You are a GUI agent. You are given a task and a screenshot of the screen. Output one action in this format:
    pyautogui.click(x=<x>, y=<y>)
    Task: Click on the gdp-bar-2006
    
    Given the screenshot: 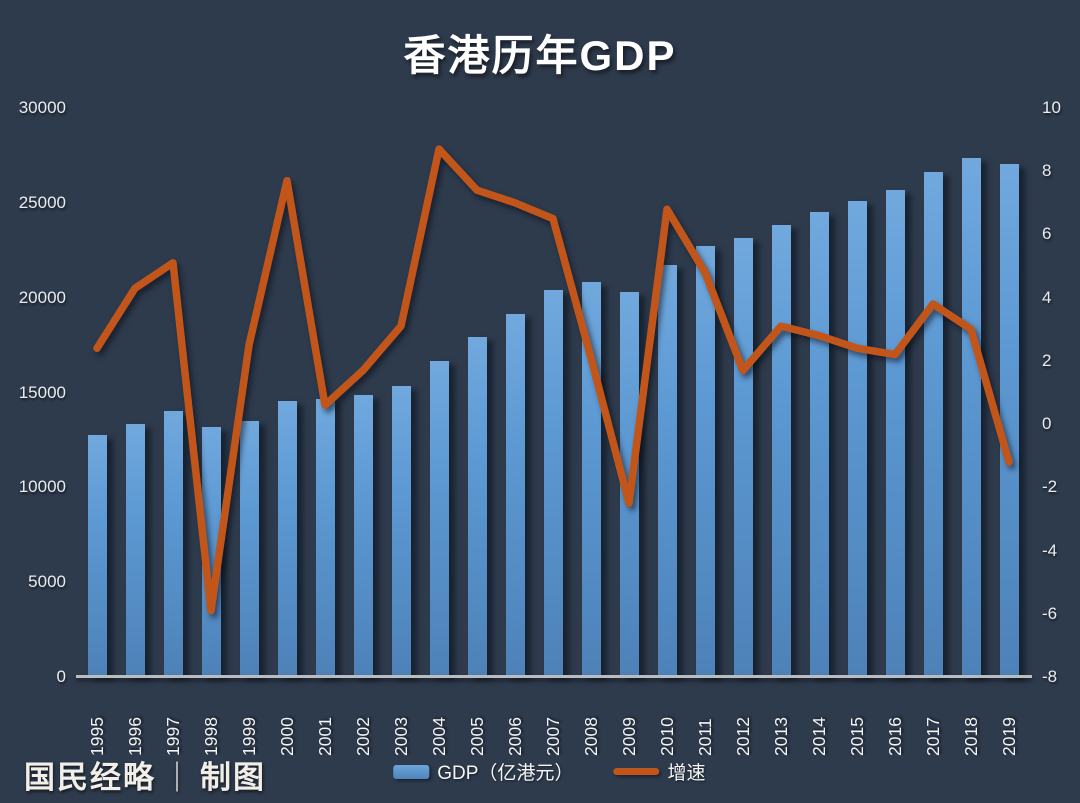 What is the action you would take?
    pyautogui.click(x=515, y=494)
    